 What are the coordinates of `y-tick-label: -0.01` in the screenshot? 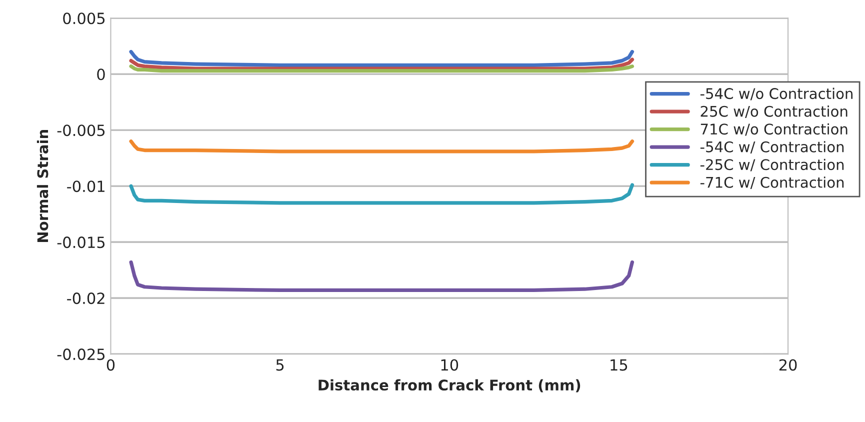 It's located at (85, 186).